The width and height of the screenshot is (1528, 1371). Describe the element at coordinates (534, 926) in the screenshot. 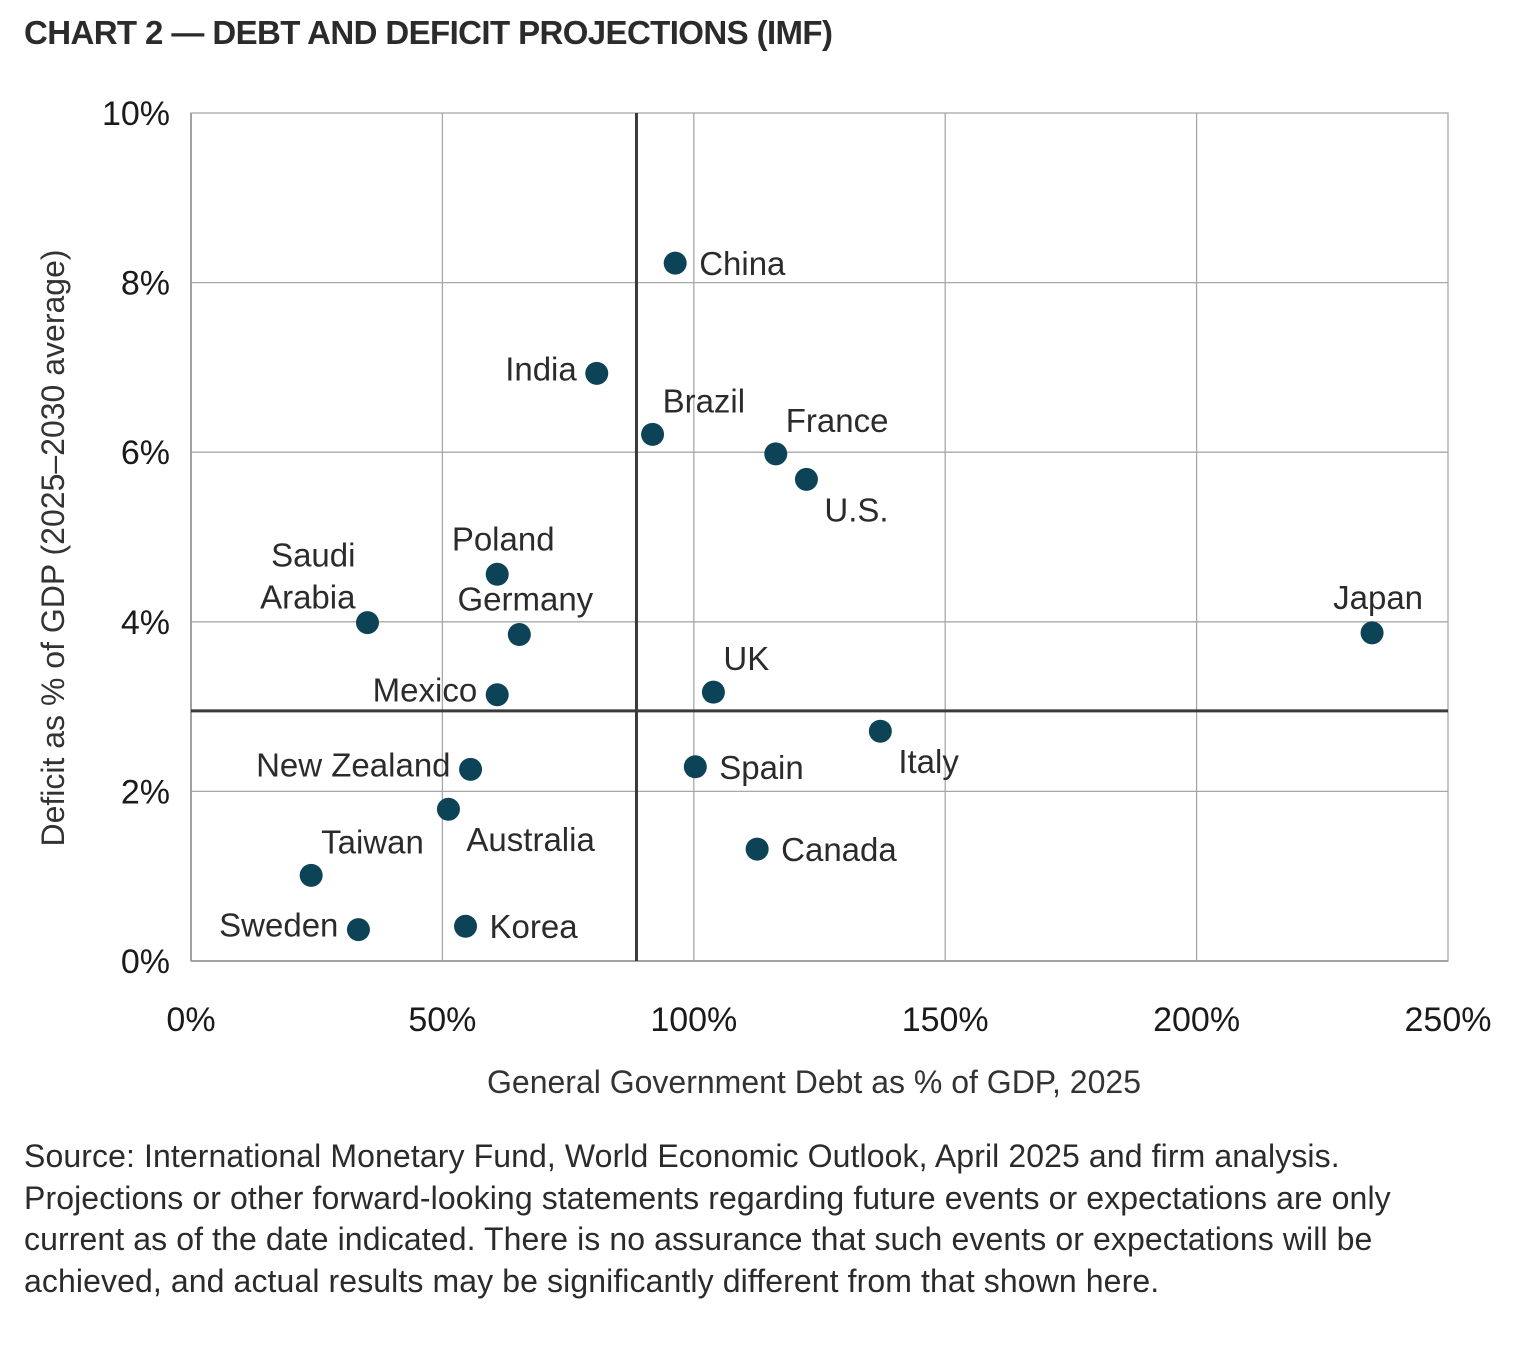

I see `point-label: Korea` at that location.